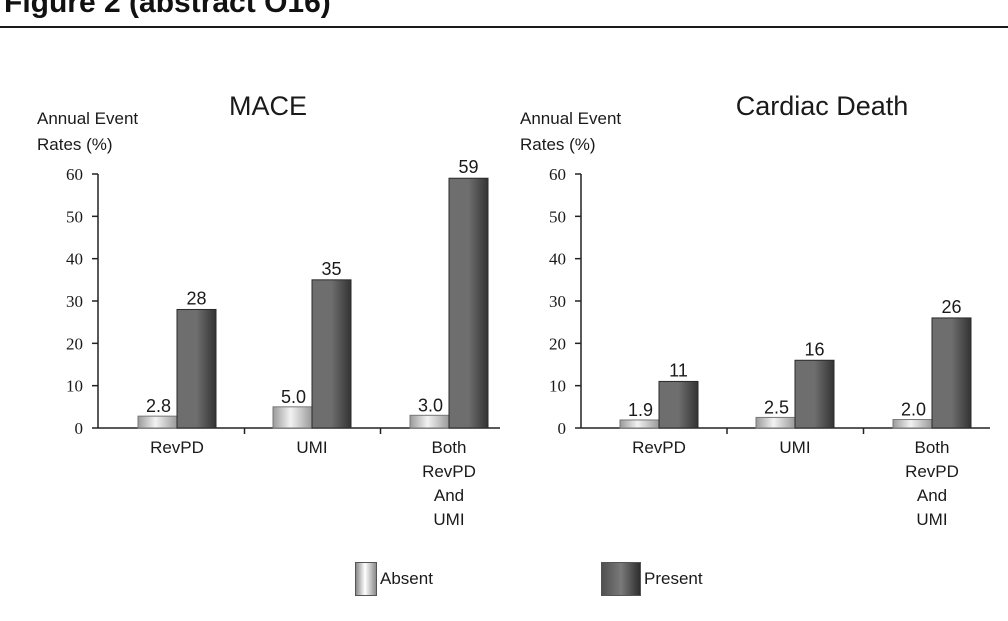  I want to click on bar-absent-label: 5.0, so click(293, 397).